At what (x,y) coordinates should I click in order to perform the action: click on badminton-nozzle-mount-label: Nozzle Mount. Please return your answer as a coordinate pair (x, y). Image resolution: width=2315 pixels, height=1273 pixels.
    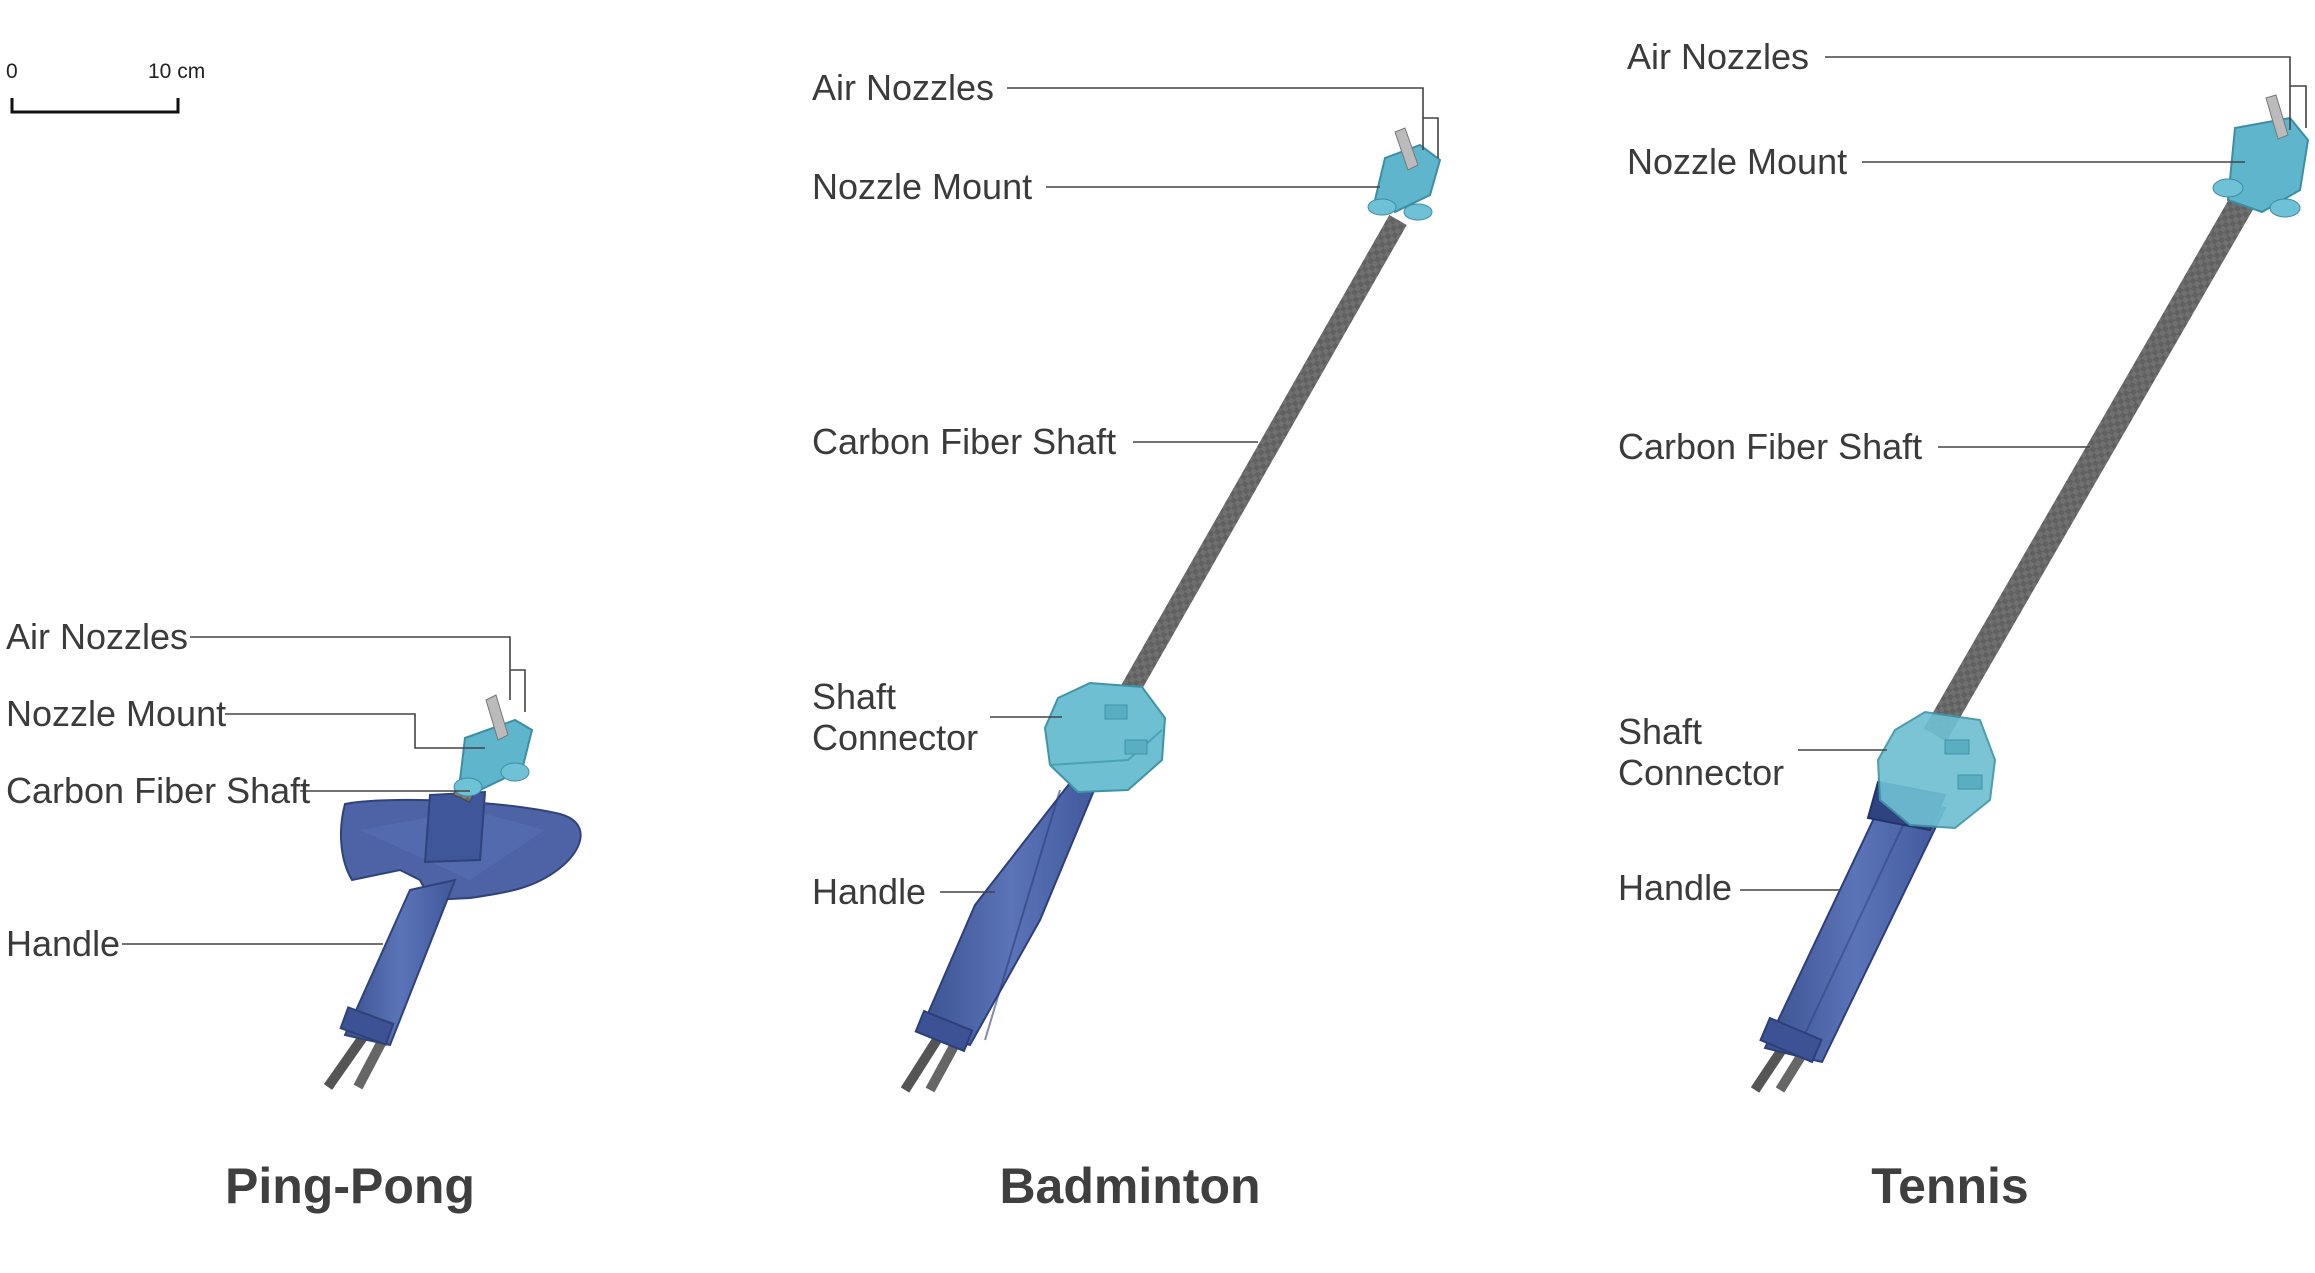
    Looking at the image, I should click on (922, 186).